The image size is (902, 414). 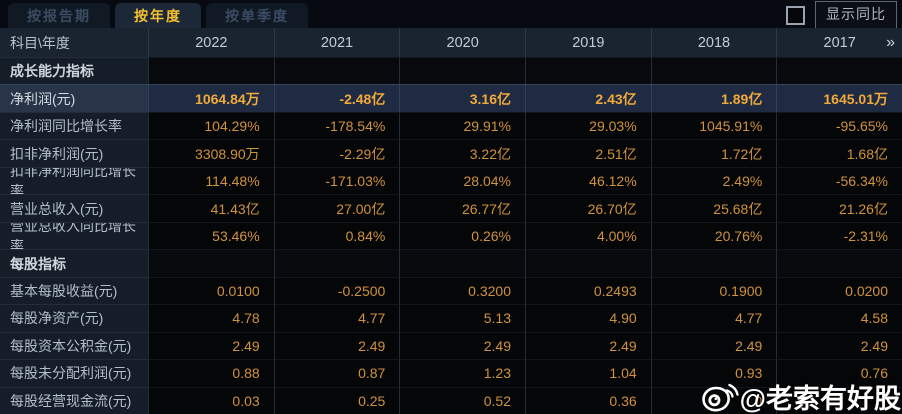 I want to click on cell-value: 4.58, so click(x=839, y=318).